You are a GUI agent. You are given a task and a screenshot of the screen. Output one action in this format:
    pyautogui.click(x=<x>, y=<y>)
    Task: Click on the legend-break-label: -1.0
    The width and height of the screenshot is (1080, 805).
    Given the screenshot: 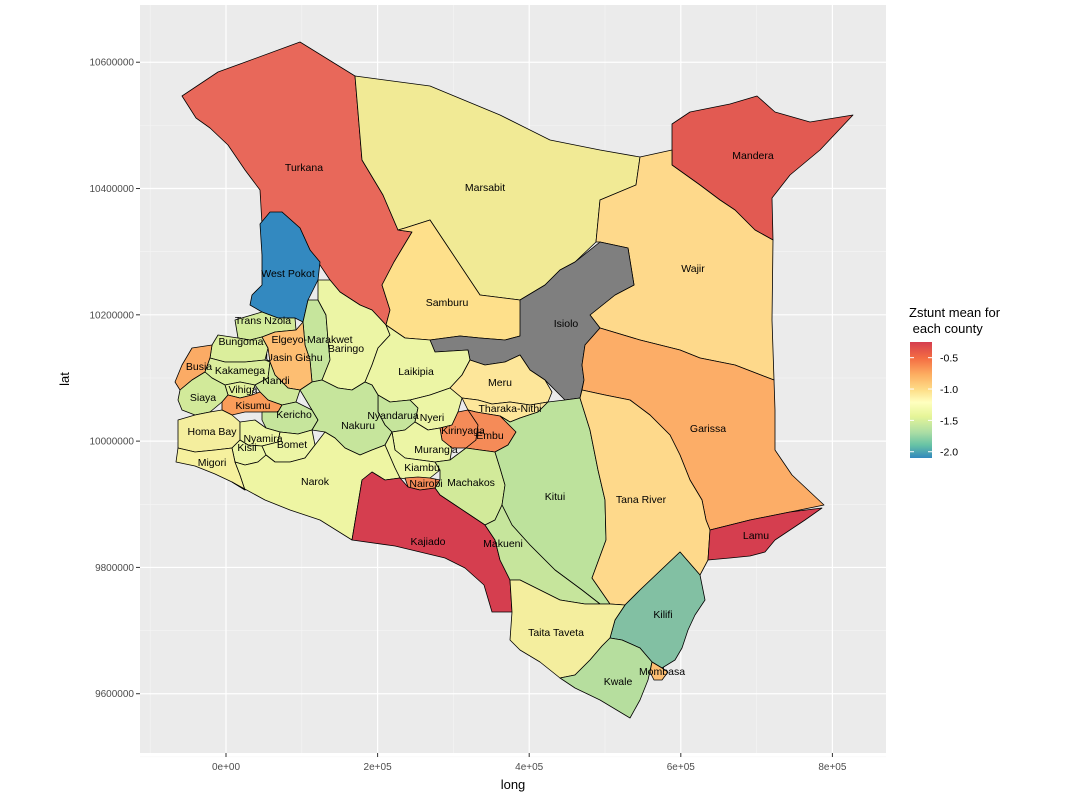 What is the action you would take?
    pyautogui.click(x=949, y=390)
    